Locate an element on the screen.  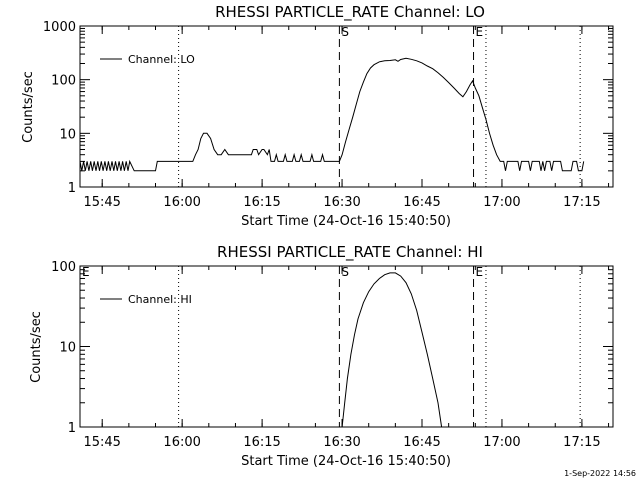
chart-title: RHESSI PARTICLE_RATE Channel: LO is located at coordinates (350, 12).